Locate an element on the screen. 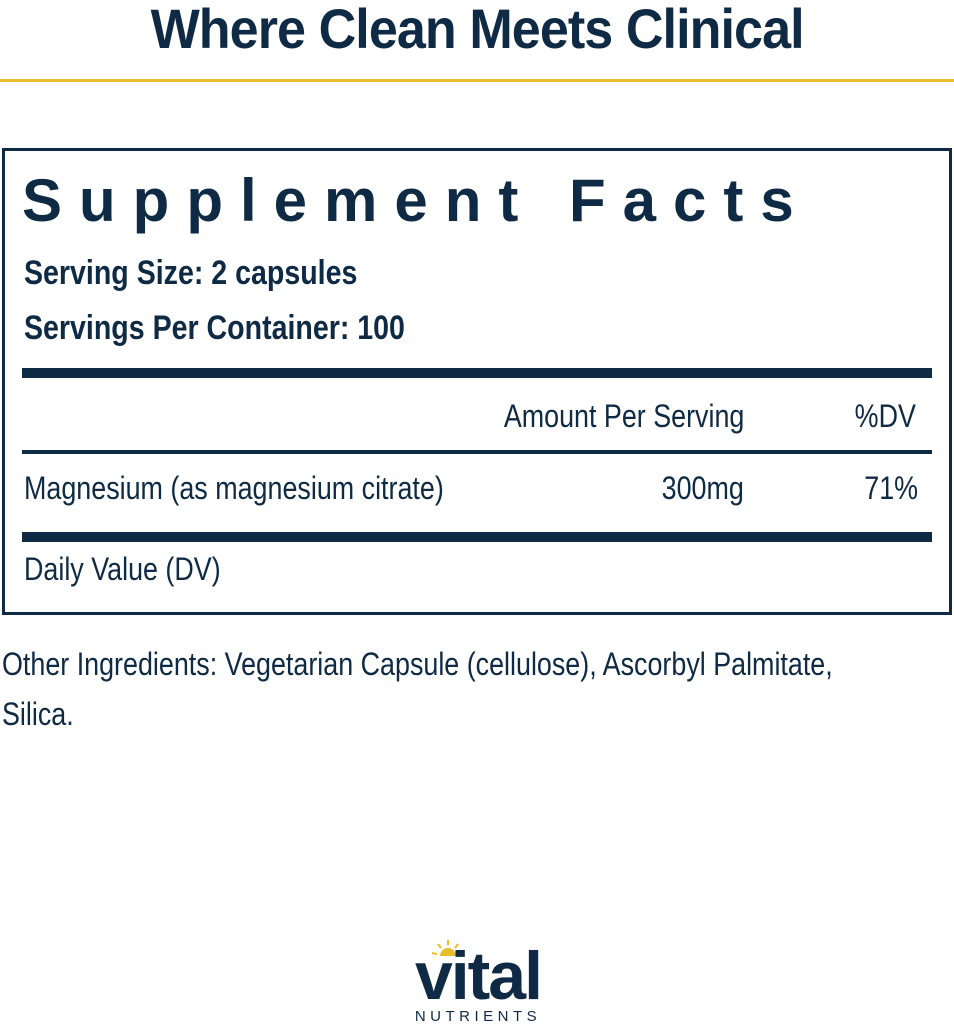 This screenshot has width=954, height=1030. supplement-facts-title: Supplement Facts is located at coordinates (416, 200).